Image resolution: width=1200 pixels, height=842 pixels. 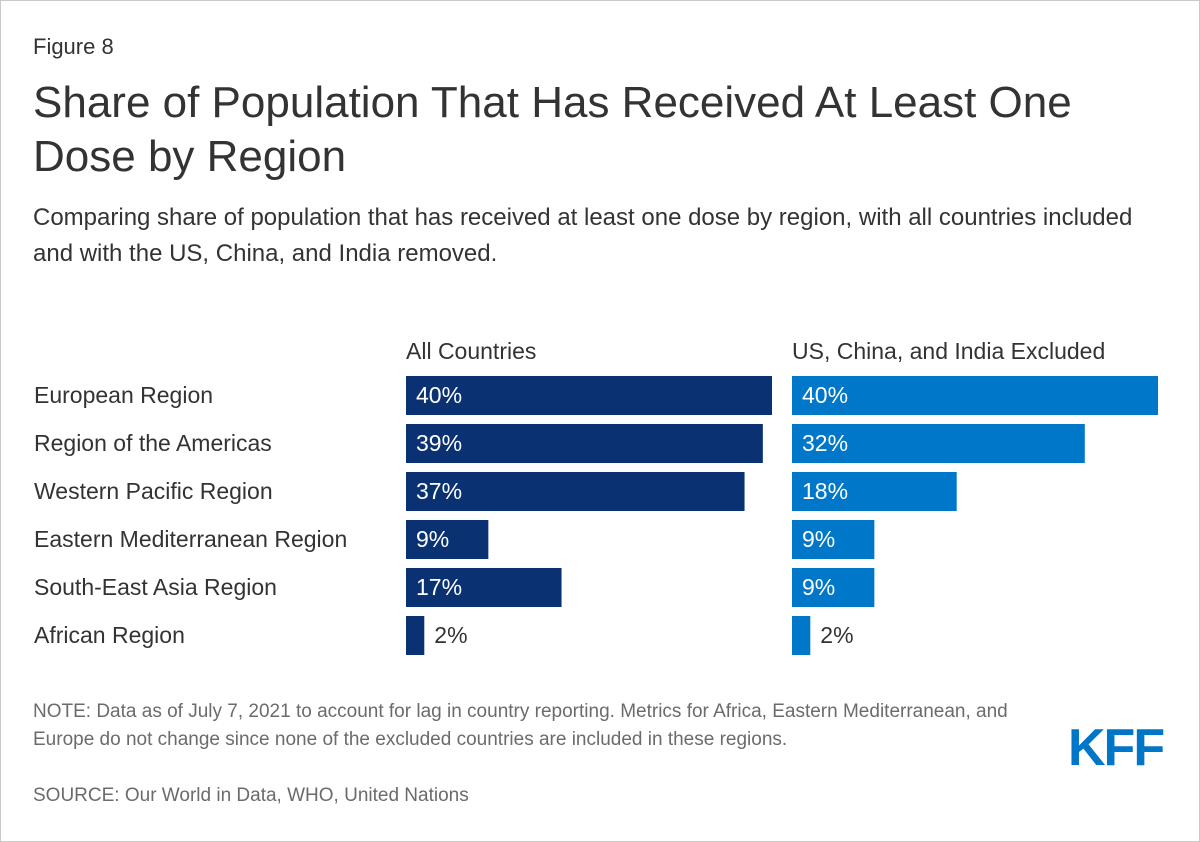 I want to click on series-header-0: All Countries, so click(x=471, y=351).